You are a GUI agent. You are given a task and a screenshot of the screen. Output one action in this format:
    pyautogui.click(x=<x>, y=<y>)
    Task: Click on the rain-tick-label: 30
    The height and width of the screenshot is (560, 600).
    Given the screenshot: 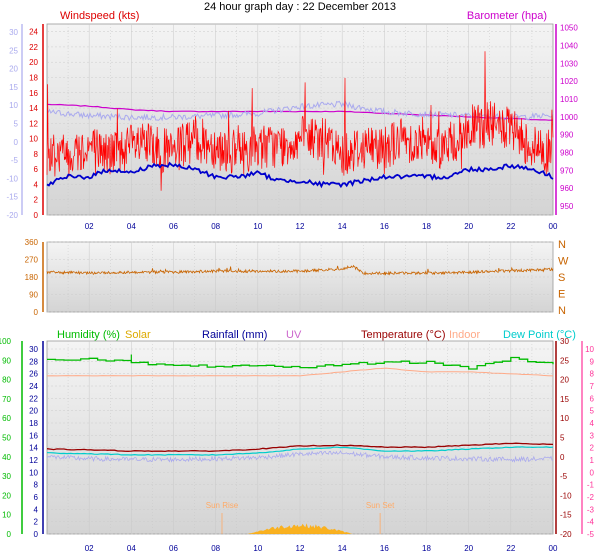 What is the action you would take?
    pyautogui.click(x=33, y=349)
    